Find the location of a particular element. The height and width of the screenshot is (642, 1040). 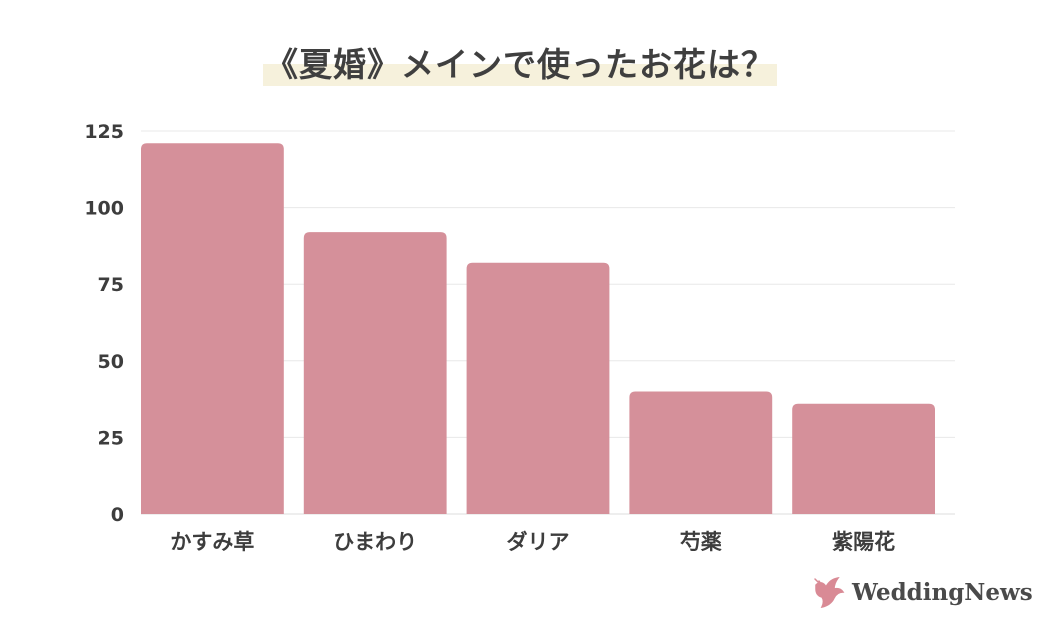

x-tick-label: かすみ草 is located at coordinates (212, 542).